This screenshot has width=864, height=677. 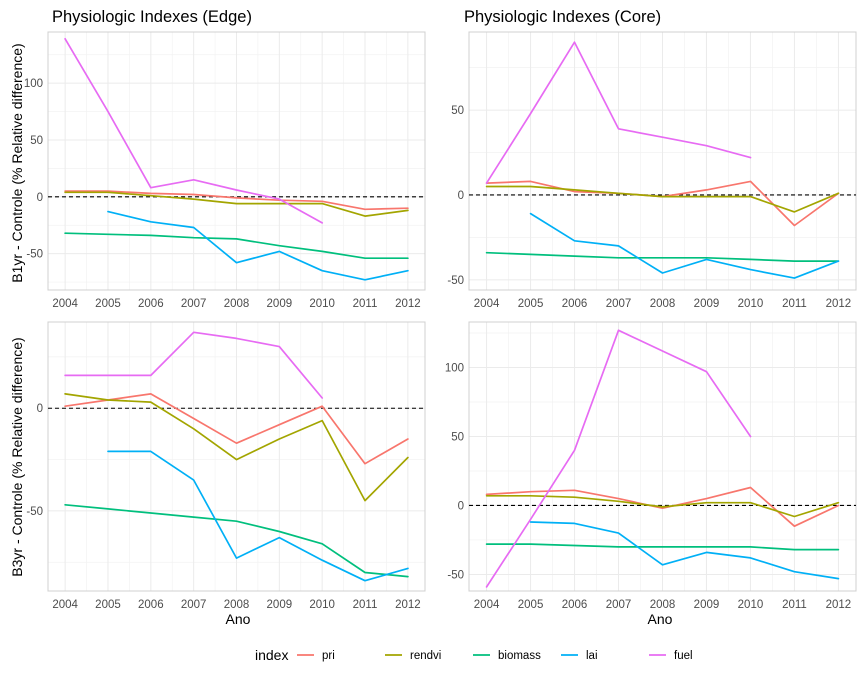 What do you see at coordinates (562, 17) in the screenshot?
I see `panel-title: Physiologic Indexes (Core)` at bounding box center [562, 17].